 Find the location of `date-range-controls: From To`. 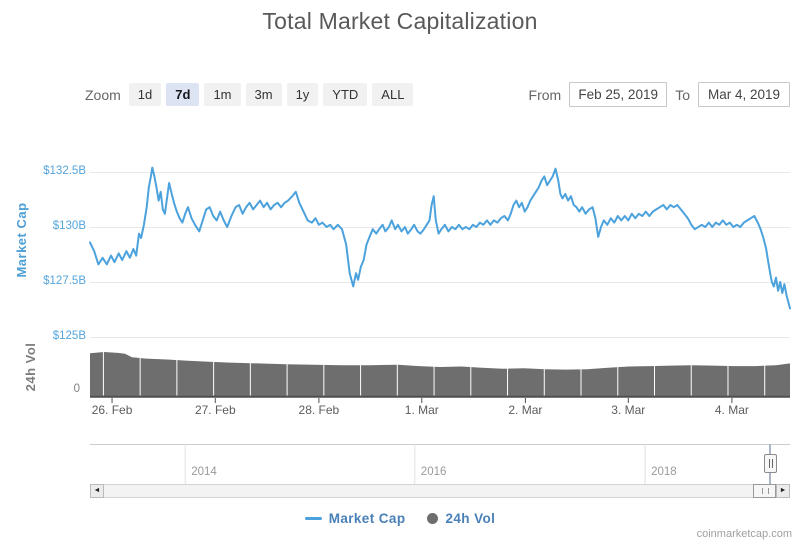

date-range-controls: From To is located at coordinates (659, 94).